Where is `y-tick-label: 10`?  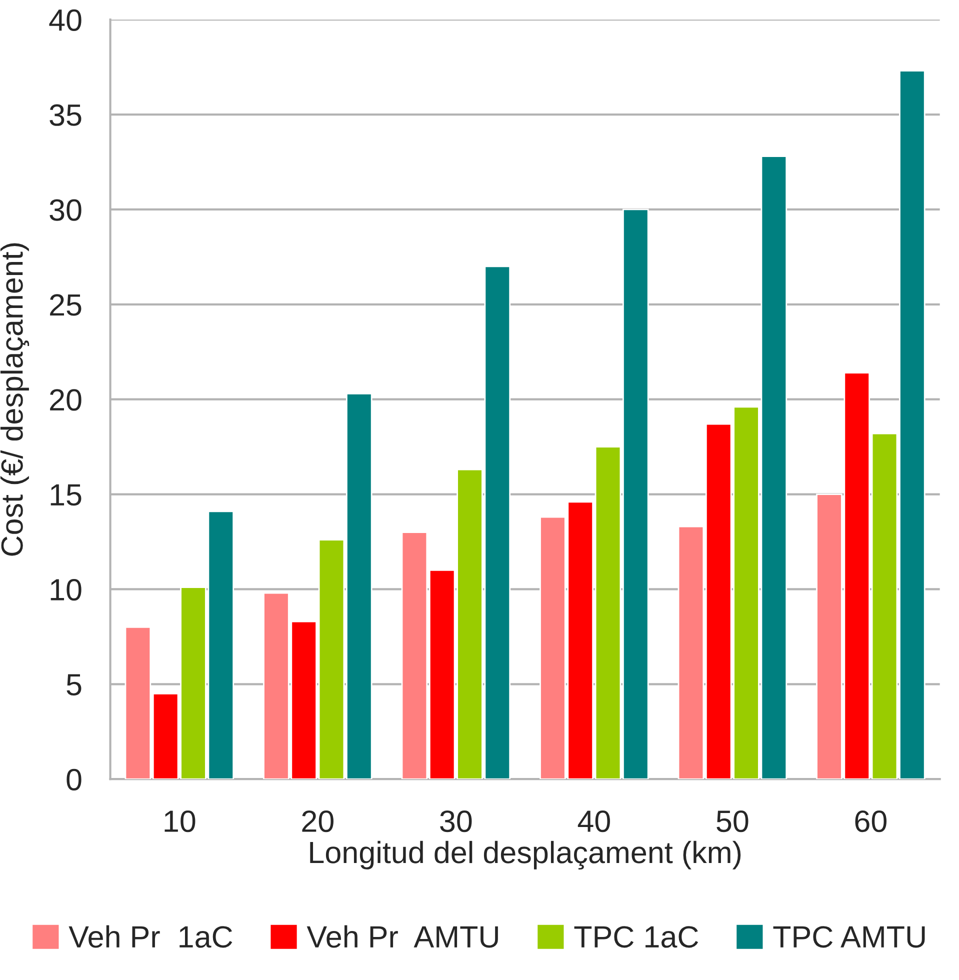 y-tick-label: 10 is located at coordinates (66, 589).